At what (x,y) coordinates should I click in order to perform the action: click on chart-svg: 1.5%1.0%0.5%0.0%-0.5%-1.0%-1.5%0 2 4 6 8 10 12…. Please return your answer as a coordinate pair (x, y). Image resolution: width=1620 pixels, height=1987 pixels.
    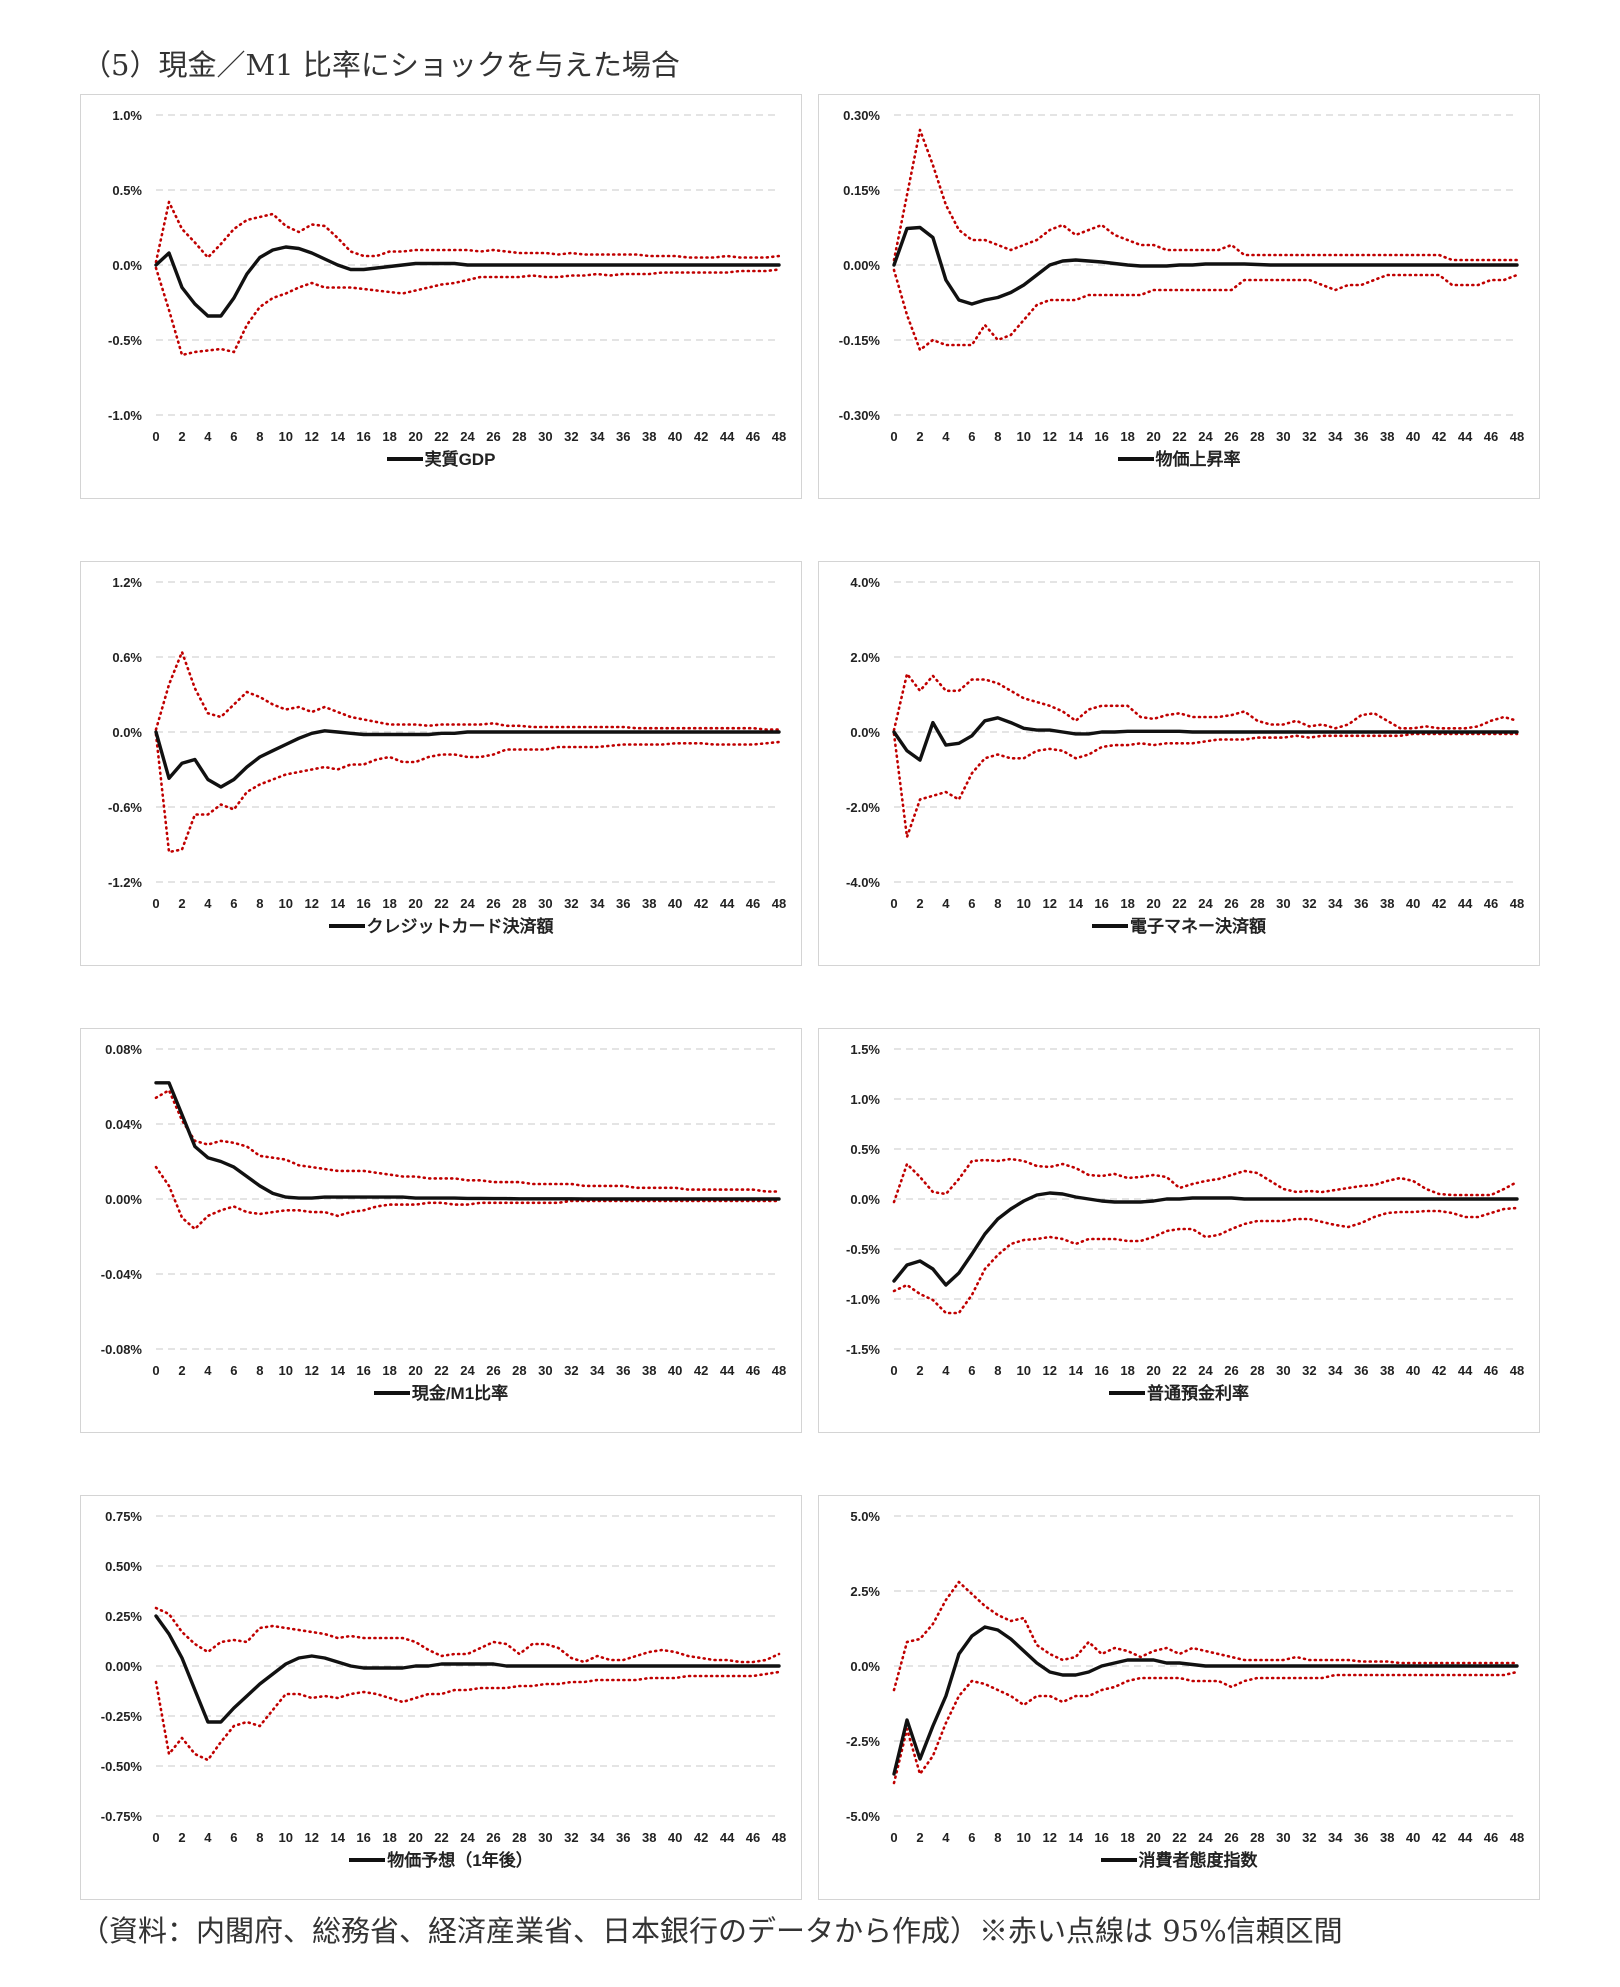
    Looking at the image, I should click on (1185, 1210).